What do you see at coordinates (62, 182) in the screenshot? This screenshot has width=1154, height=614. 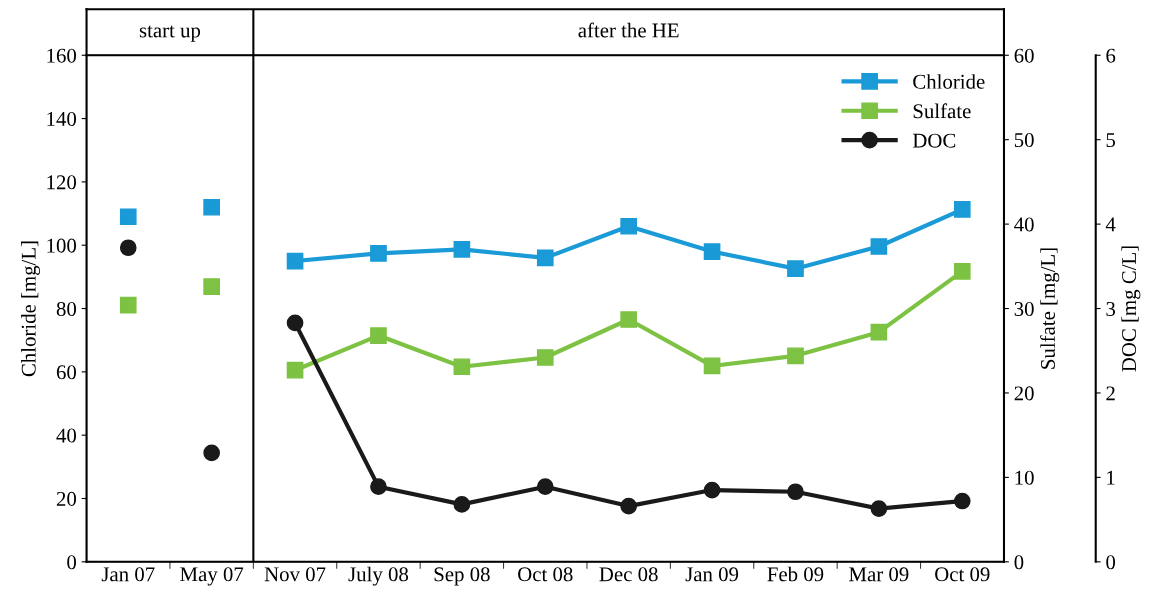 I see `y-tick-label: 120` at bounding box center [62, 182].